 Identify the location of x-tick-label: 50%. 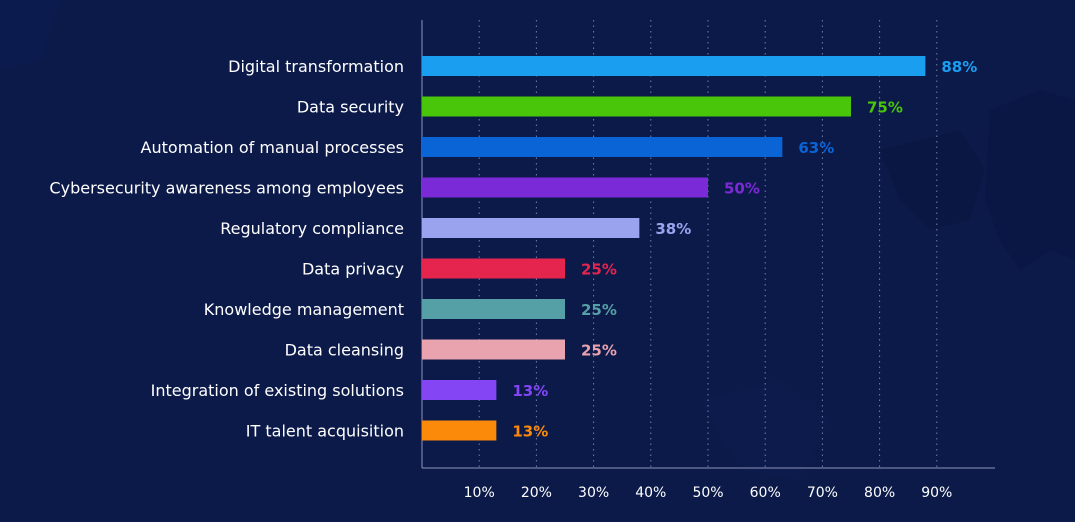
(707, 493).